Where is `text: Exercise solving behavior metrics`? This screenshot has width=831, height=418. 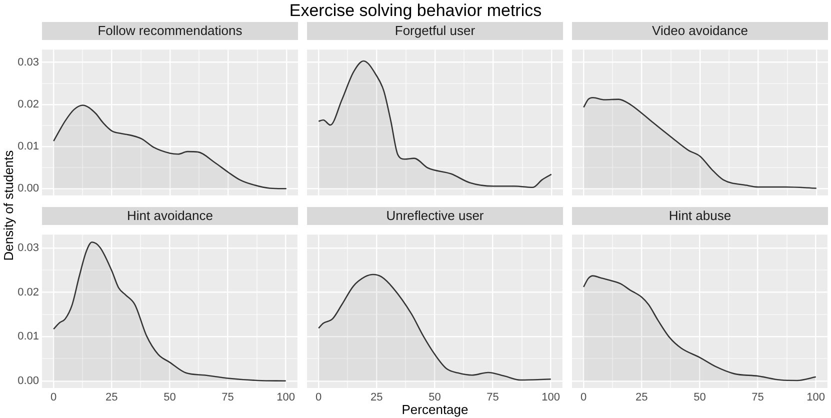
text: Exercise solving behavior metrics is located at coordinates (415, 11).